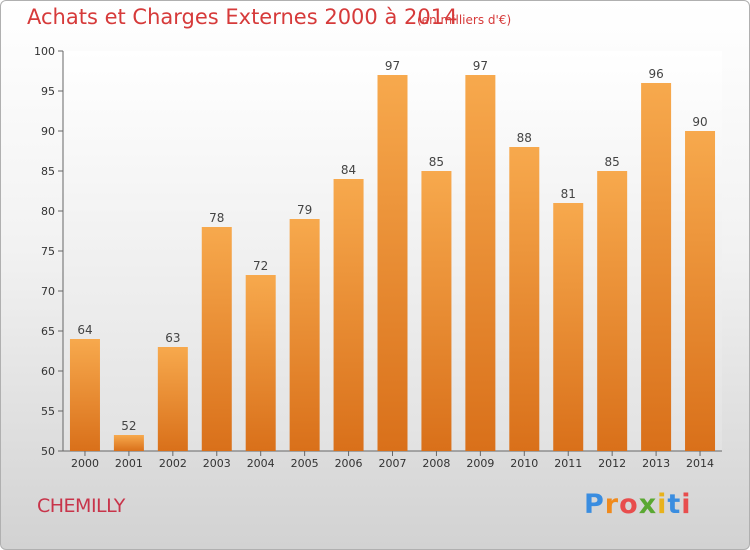 Image resolution: width=750 pixels, height=550 pixels. I want to click on bar-2002, so click(172, 399).